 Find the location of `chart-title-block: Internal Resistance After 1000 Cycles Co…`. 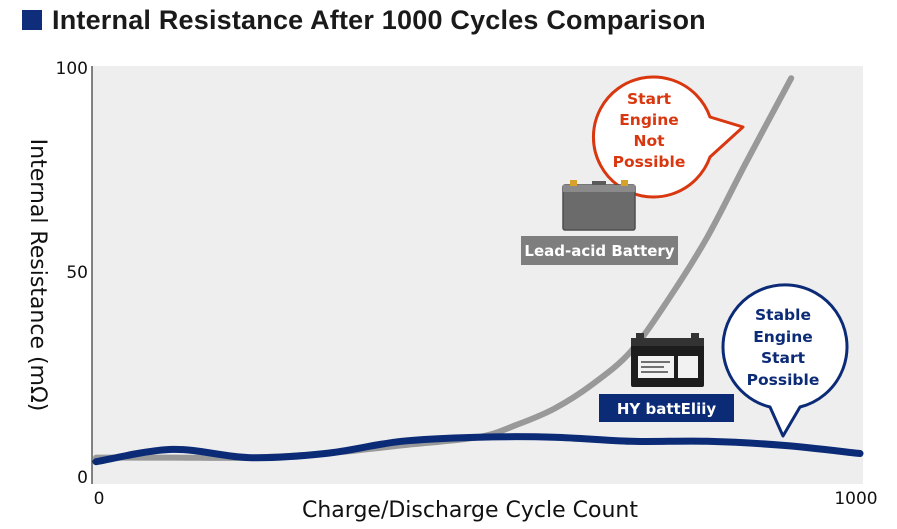

chart-title-block: Internal Resistance After 1000 Cycles Co… is located at coordinates (364, 20).